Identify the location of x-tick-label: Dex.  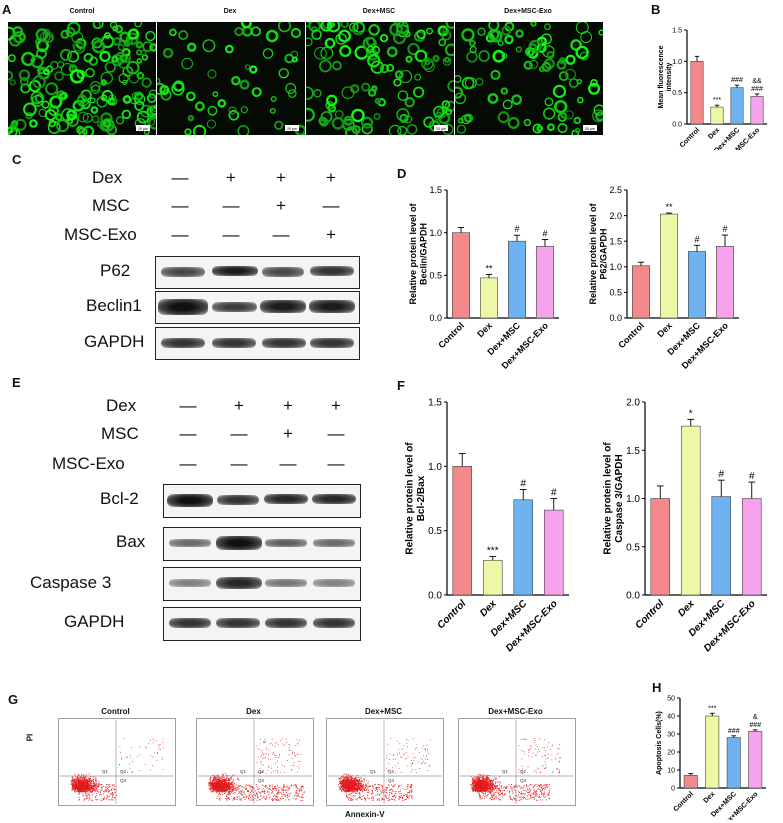
(686, 608).